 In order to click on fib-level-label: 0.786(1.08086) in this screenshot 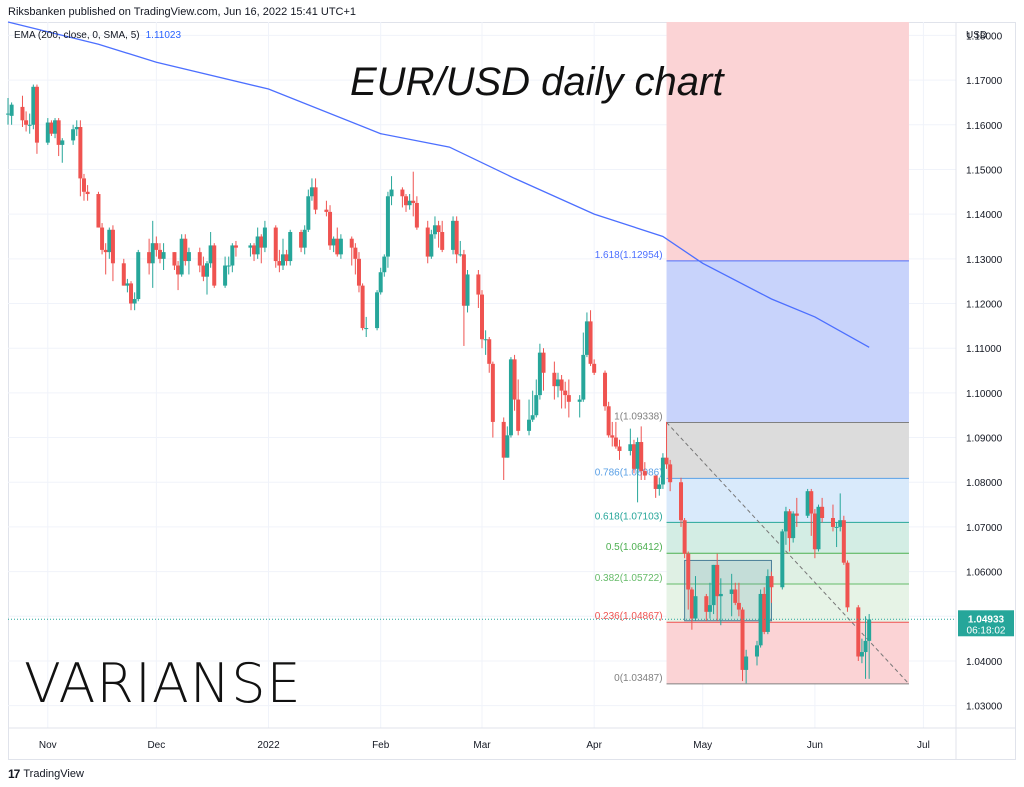, I will do `click(629, 472)`.